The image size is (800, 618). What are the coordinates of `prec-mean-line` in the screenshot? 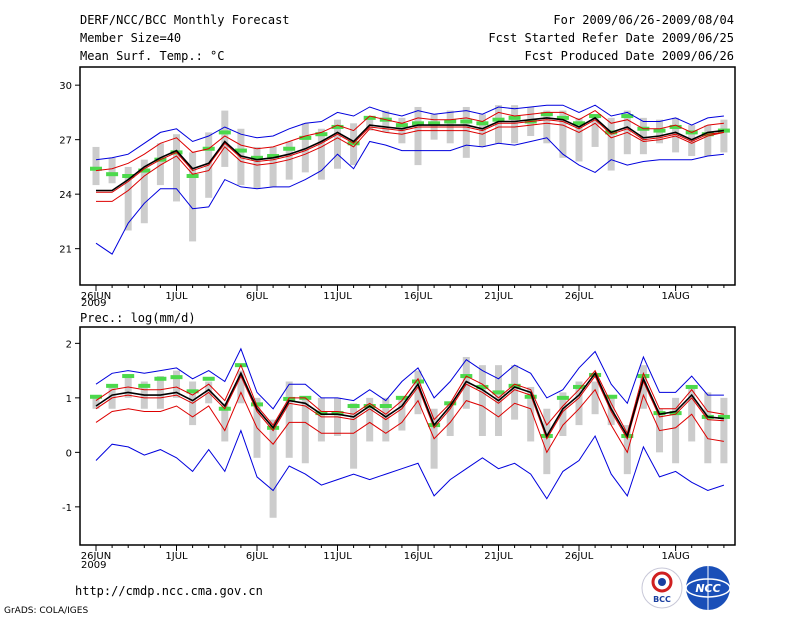 It's located at (409, 405).